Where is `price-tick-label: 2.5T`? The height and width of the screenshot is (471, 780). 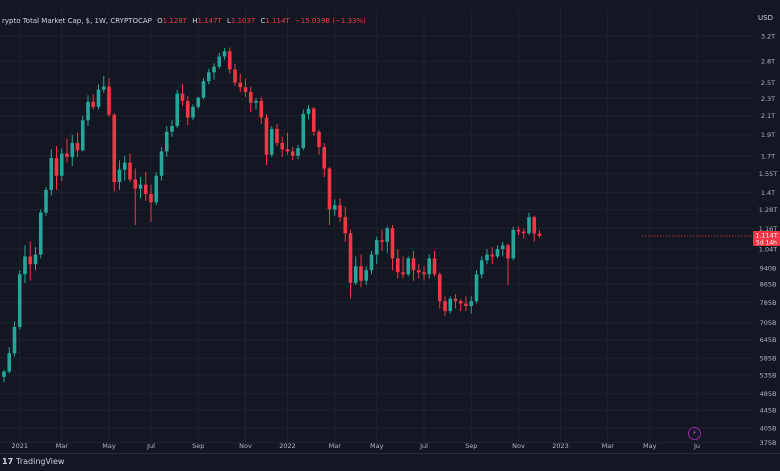 price-tick-label: 2.5T is located at coordinates (768, 83).